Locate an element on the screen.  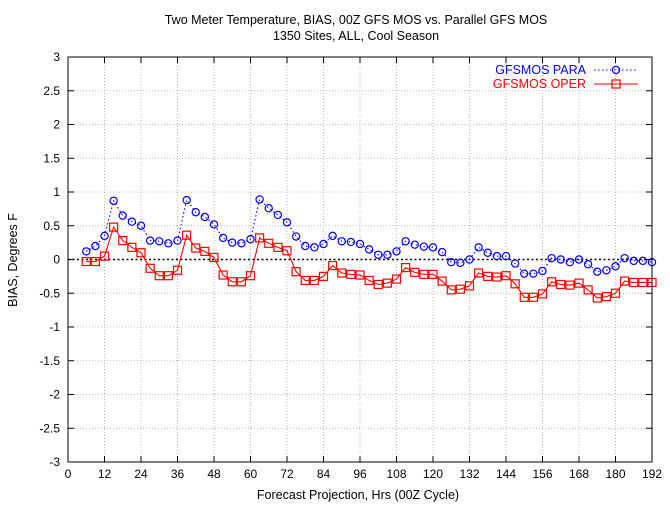
x-tick-label: 144 is located at coordinates (506, 474).